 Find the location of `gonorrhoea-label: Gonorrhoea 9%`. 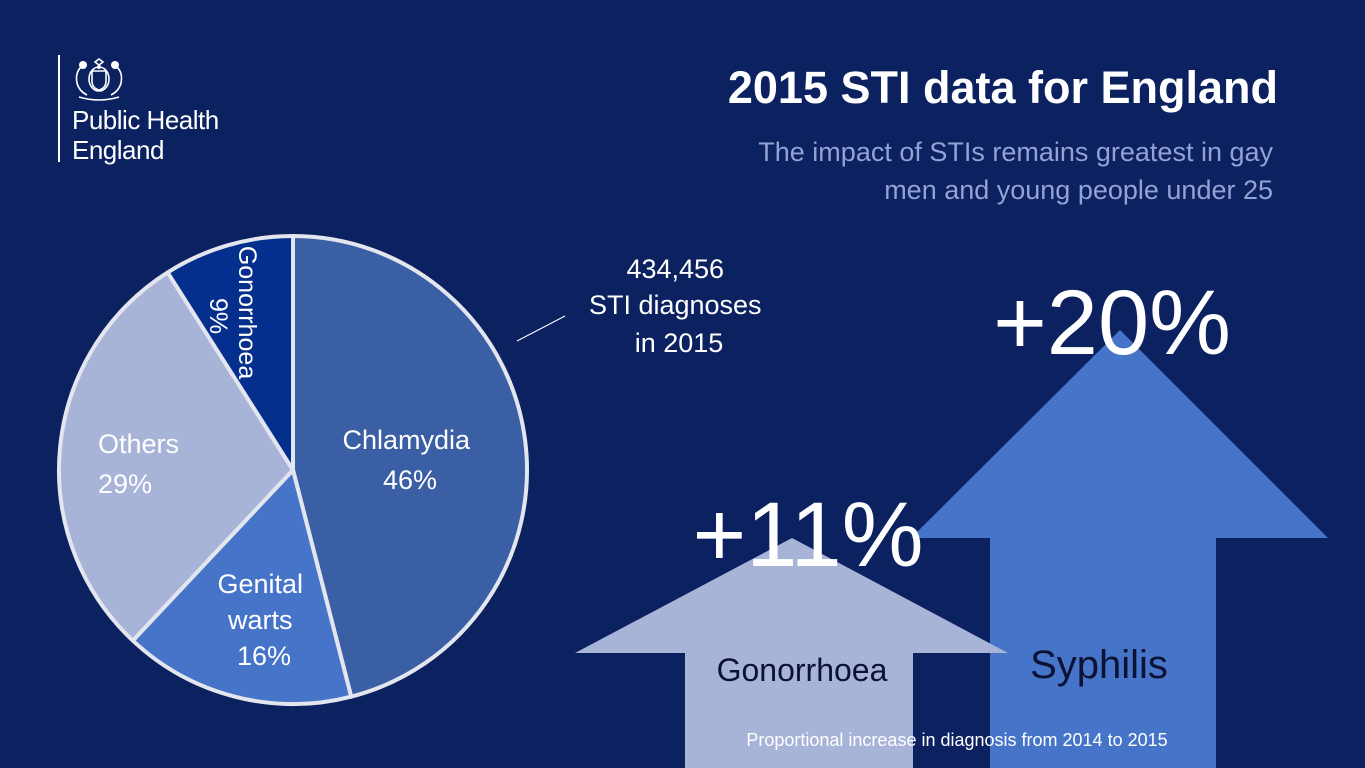

gonorrhoea-label: Gonorrhoea 9% is located at coordinates (232, 316).